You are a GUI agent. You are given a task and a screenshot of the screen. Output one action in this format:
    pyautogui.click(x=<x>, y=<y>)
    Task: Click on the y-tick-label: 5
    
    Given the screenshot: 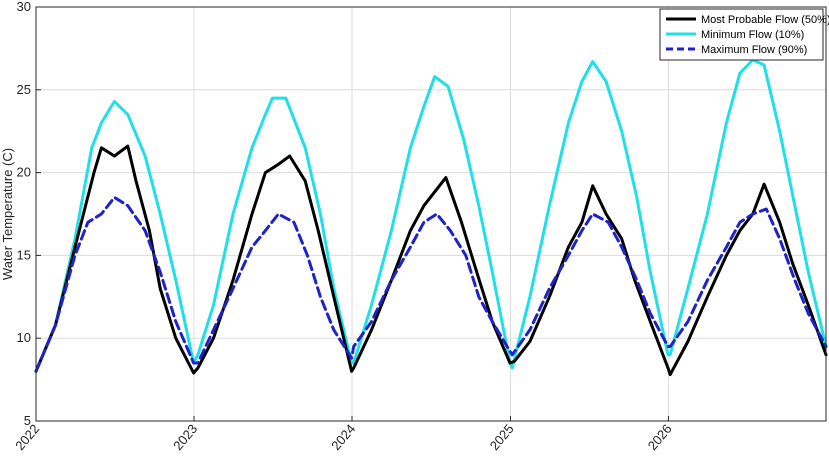 What is the action you would take?
    pyautogui.click(x=27, y=420)
    